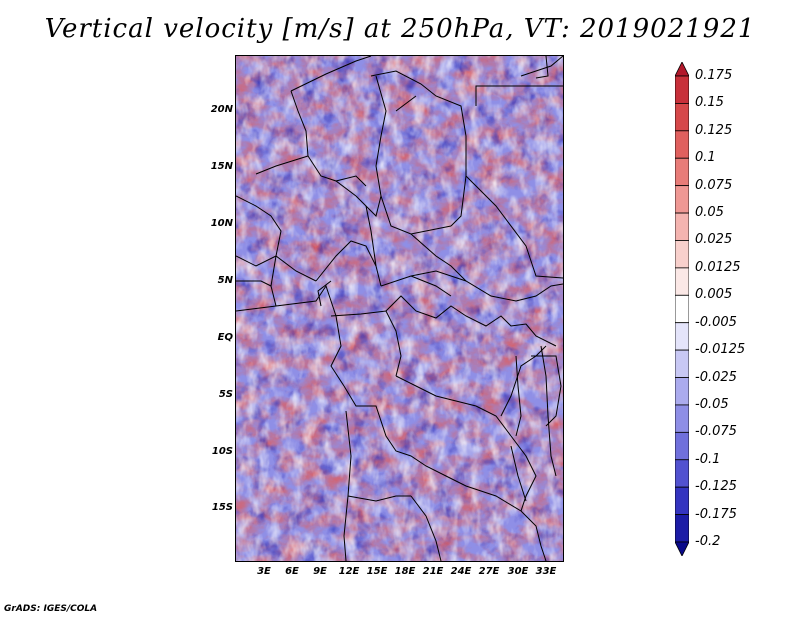 Image resolution: width=800 pixels, height=618 pixels. Describe the element at coordinates (714, 295) in the screenshot. I see `colorbar-level-label: 0.005` at that location.